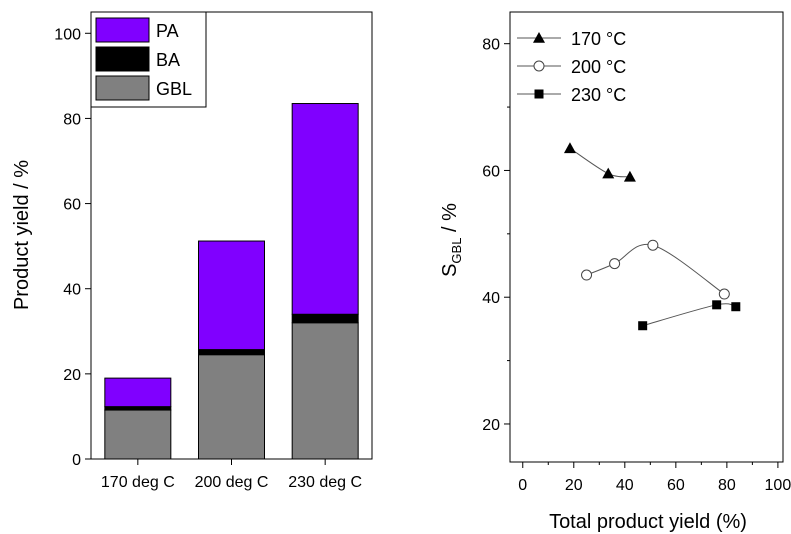 This screenshot has height=534, width=791. What do you see at coordinates (67, 34) in the screenshot?
I see `bar-y-tick-label: 100` at bounding box center [67, 34].